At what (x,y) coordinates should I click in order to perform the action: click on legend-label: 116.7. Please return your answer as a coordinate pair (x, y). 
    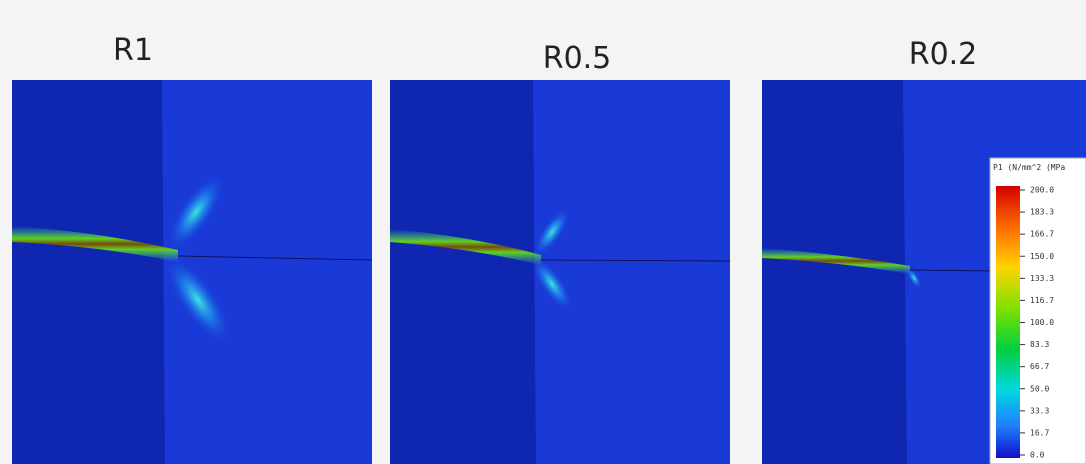
    Looking at the image, I should click on (1042, 300).